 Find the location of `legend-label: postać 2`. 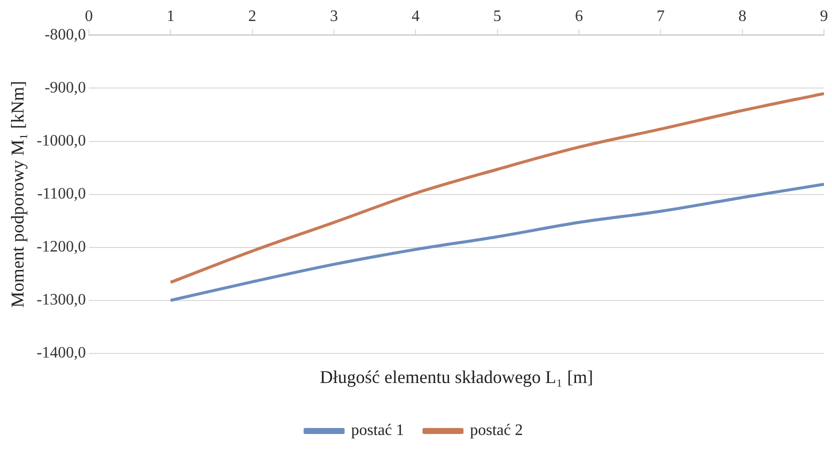

legend-label: postać 2 is located at coordinates (496, 431).